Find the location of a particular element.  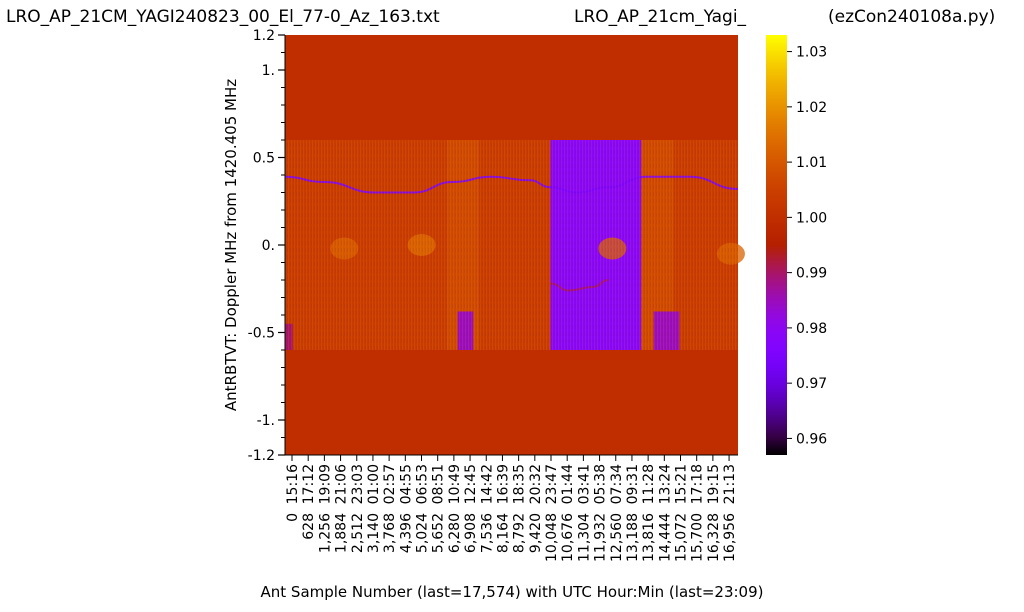

x-tick-time: 06:53 is located at coordinates (423, 484).